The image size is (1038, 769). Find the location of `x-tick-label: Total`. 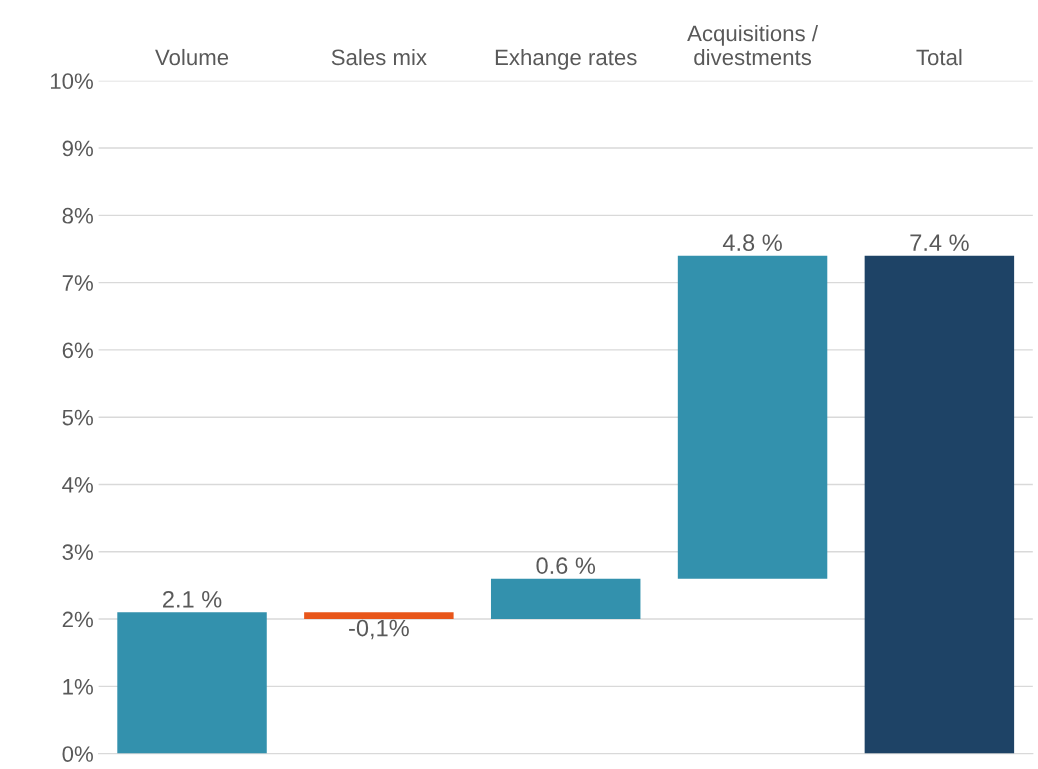

x-tick-label: Total is located at coordinates (939, 57).